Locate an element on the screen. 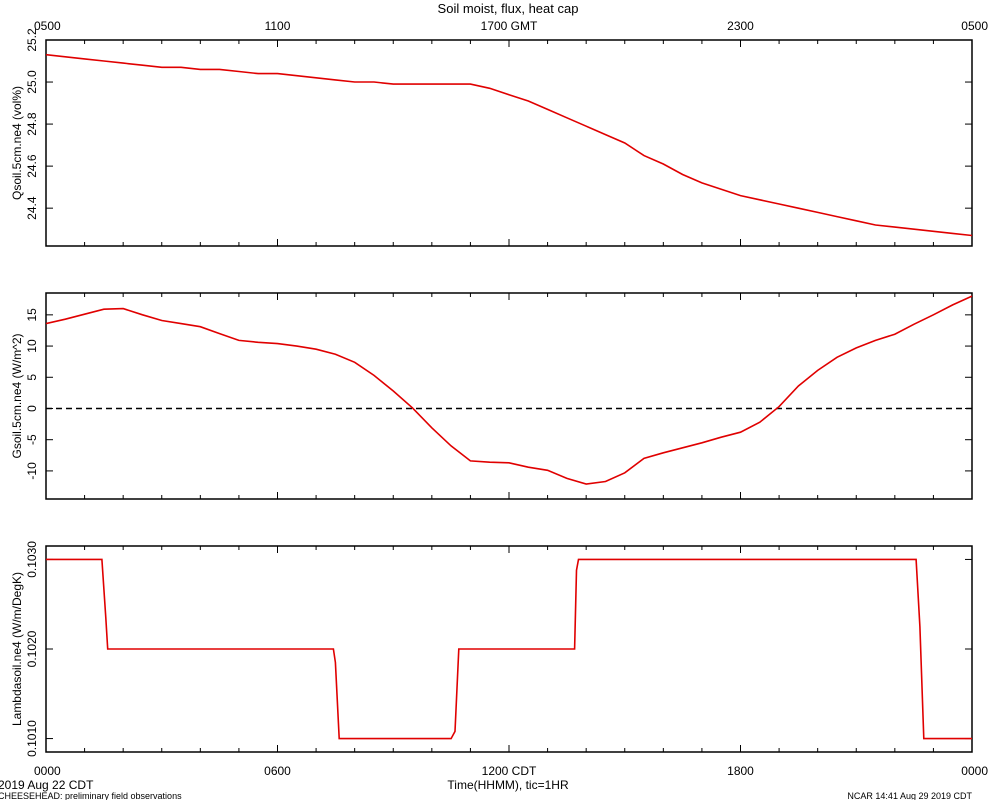 This screenshot has width=1000, height=805. y-tick-label: 0.1010 is located at coordinates (32, 738).